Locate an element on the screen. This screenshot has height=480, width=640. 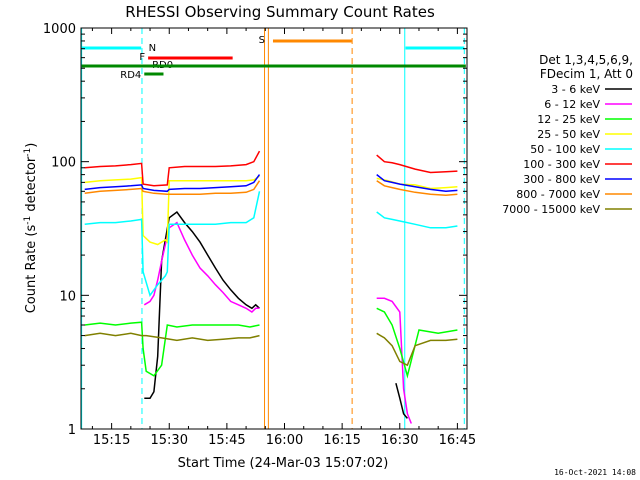
y-axis-label-mid: detector is located at coordinates (31, 186).